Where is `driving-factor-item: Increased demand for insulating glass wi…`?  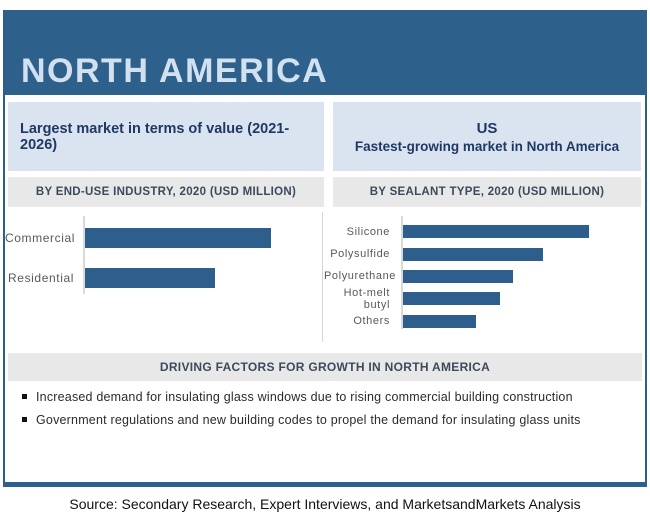 driving-factor-item: Increased demand for insulating glass wi… is located at coordinates (325, 397).